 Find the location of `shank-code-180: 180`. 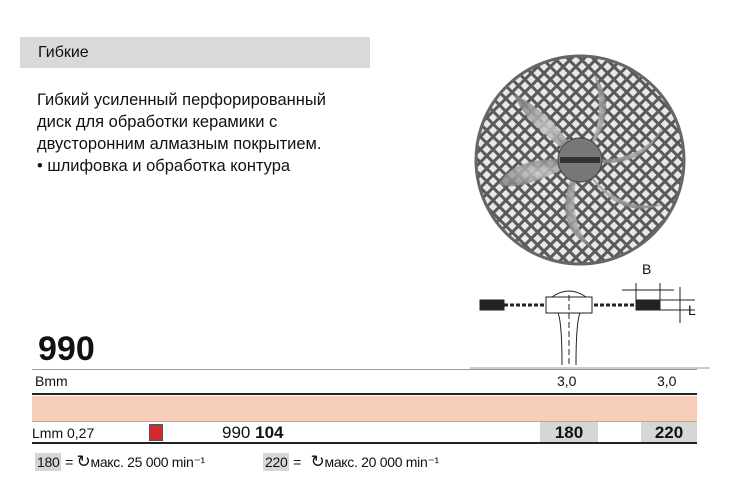

shank-code-180: 180 is located at coordinates (569, 432).